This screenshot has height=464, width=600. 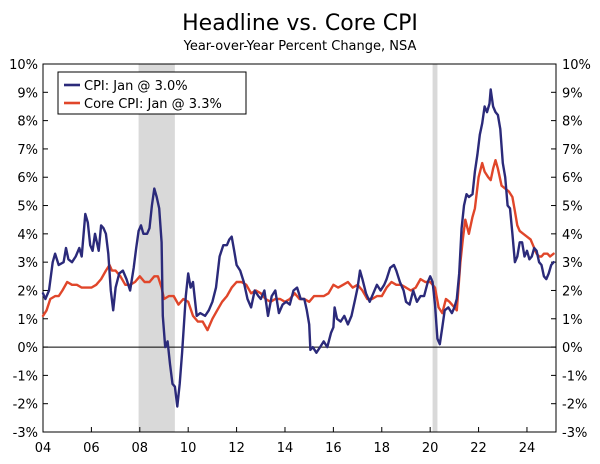 What do you see at coordinates (27, 93) in the screenshot?
I see `y-tick-label-left: 9%` at bounding box center [27, 93].